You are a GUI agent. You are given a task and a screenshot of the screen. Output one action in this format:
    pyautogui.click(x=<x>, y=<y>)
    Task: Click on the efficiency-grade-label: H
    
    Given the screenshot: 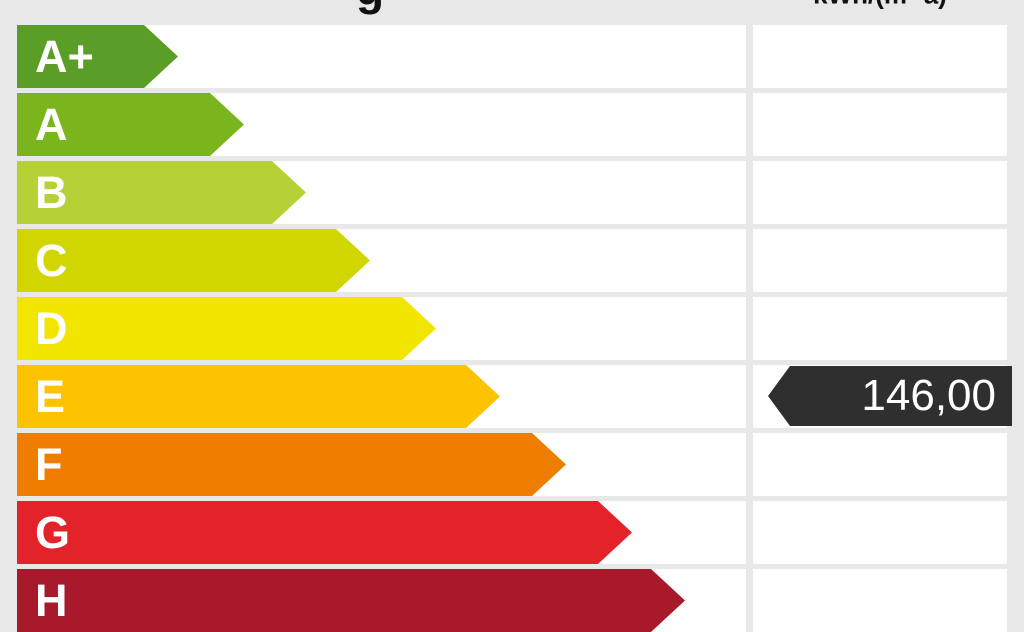 What is the action you would take?
    pyautogui.click(x=51, y=600)
    